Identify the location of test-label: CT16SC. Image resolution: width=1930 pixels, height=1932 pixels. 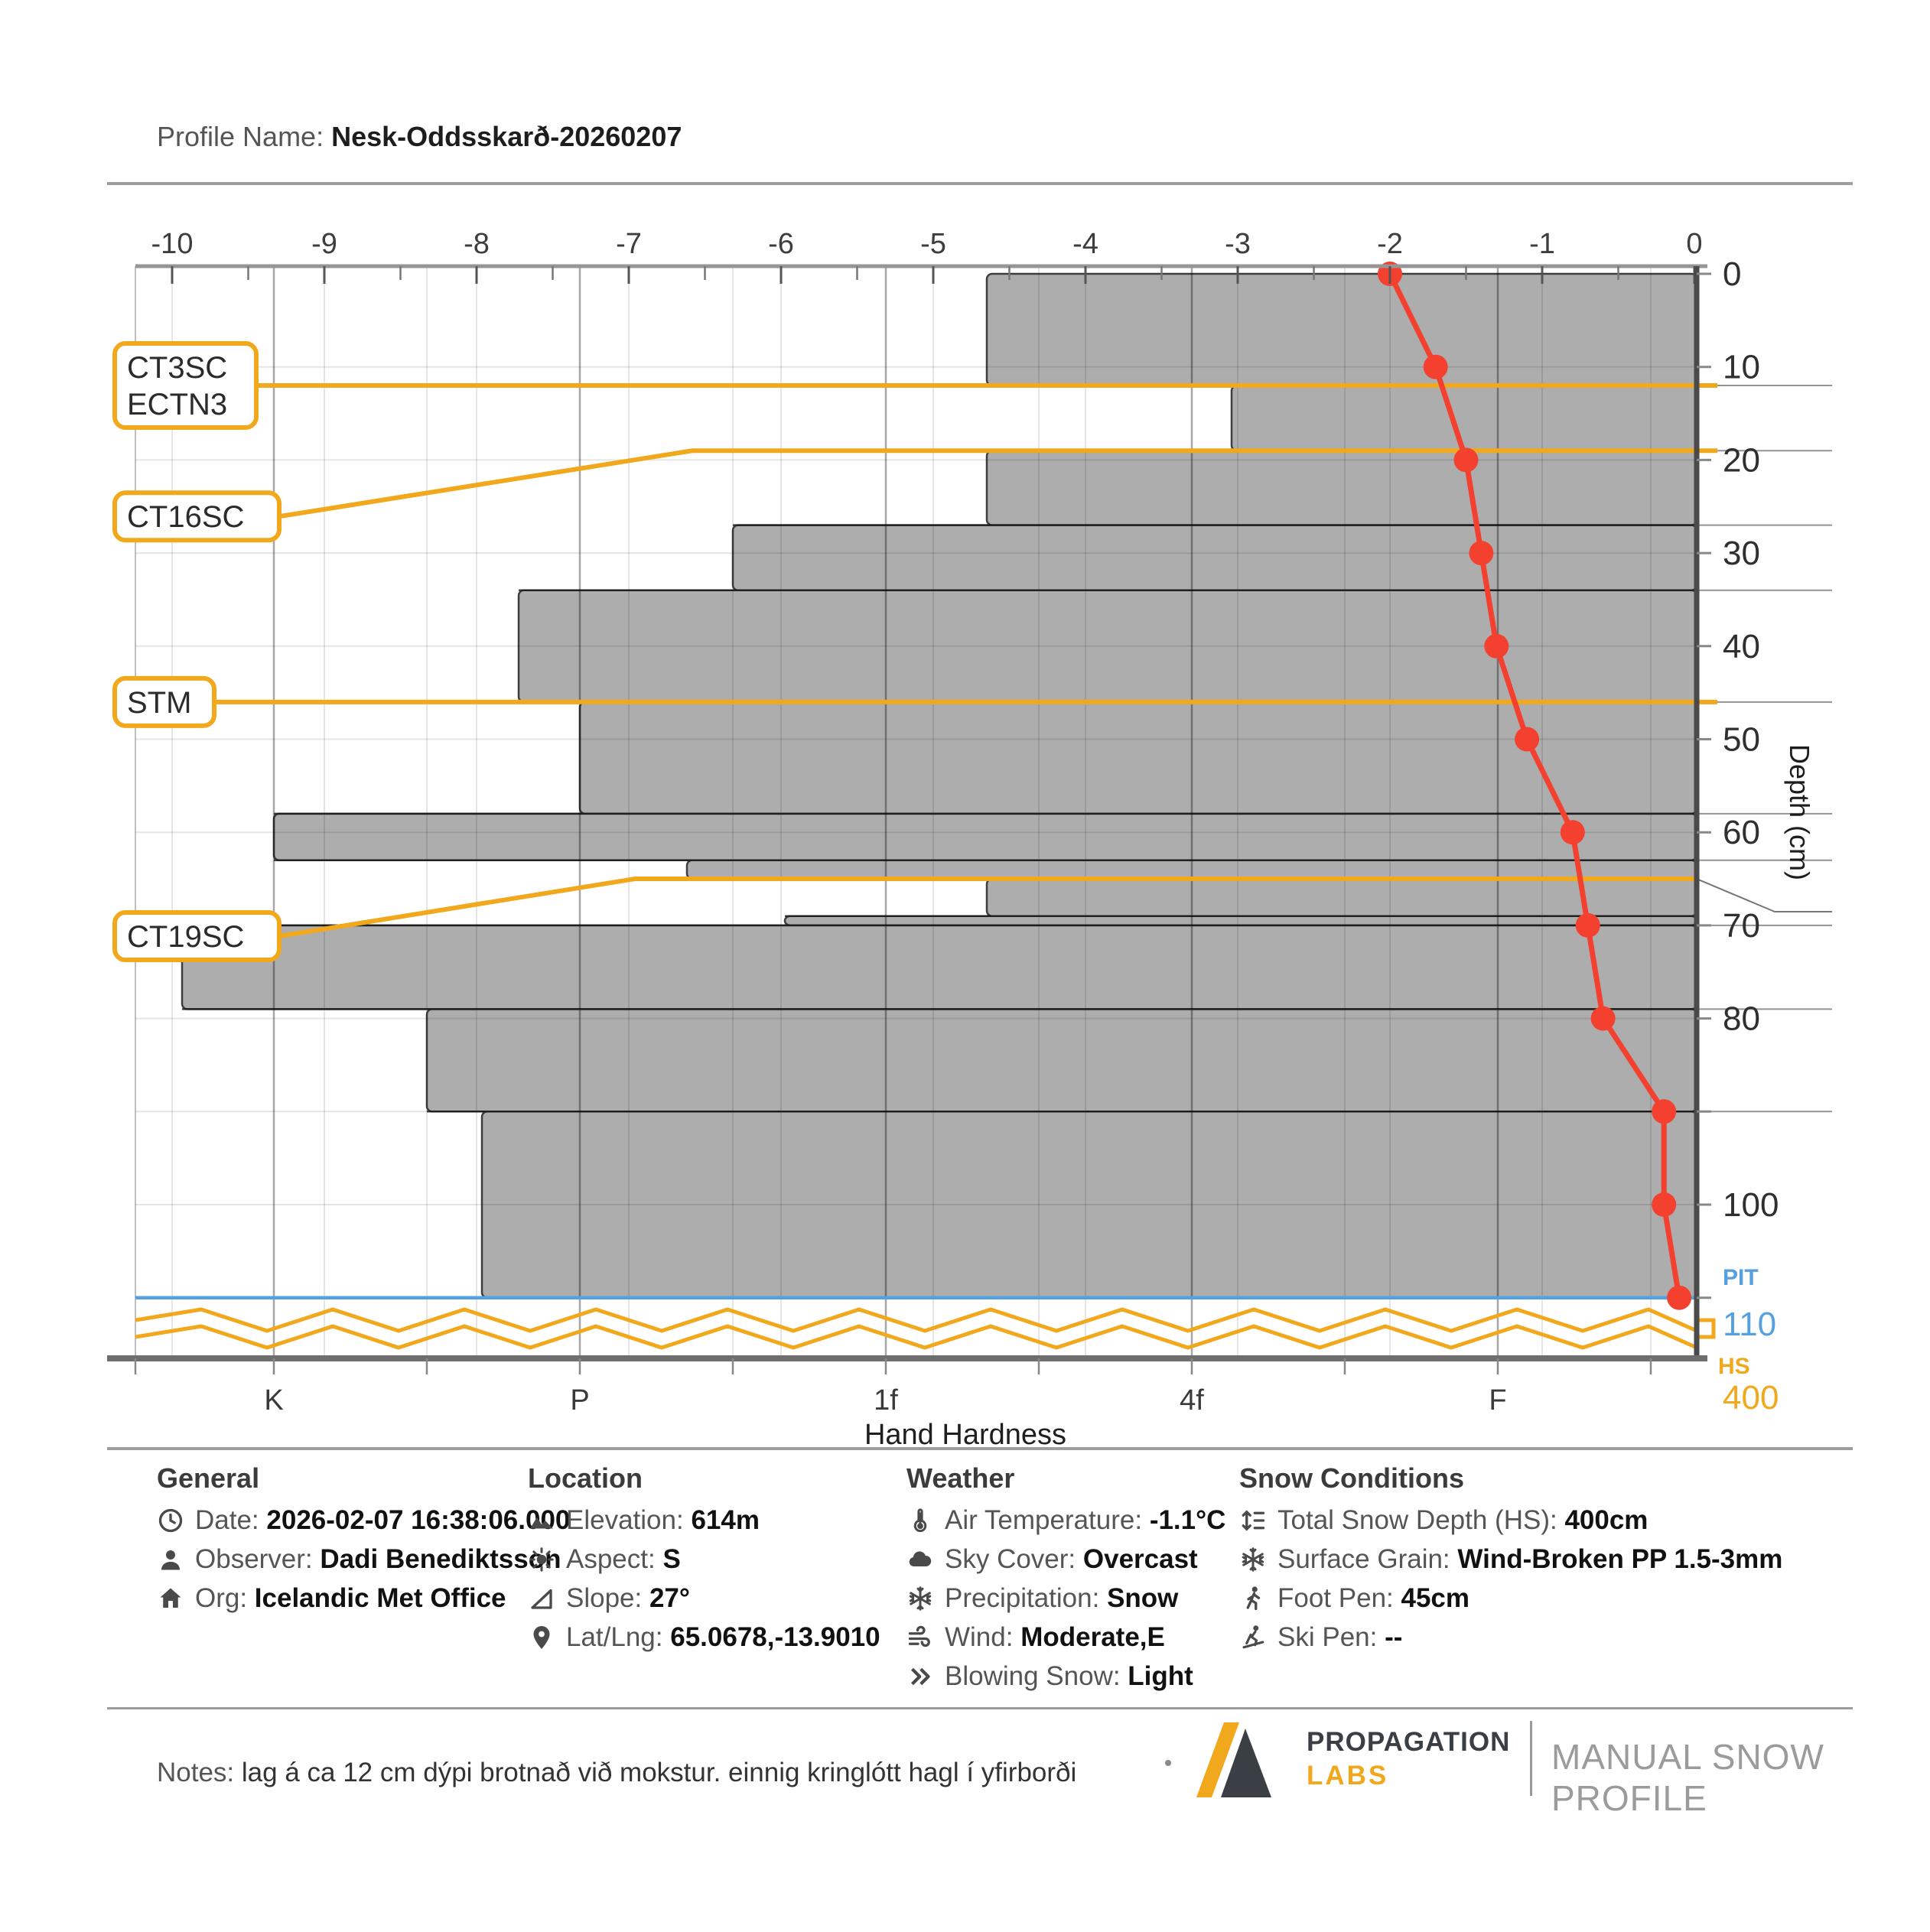
(185, 517).